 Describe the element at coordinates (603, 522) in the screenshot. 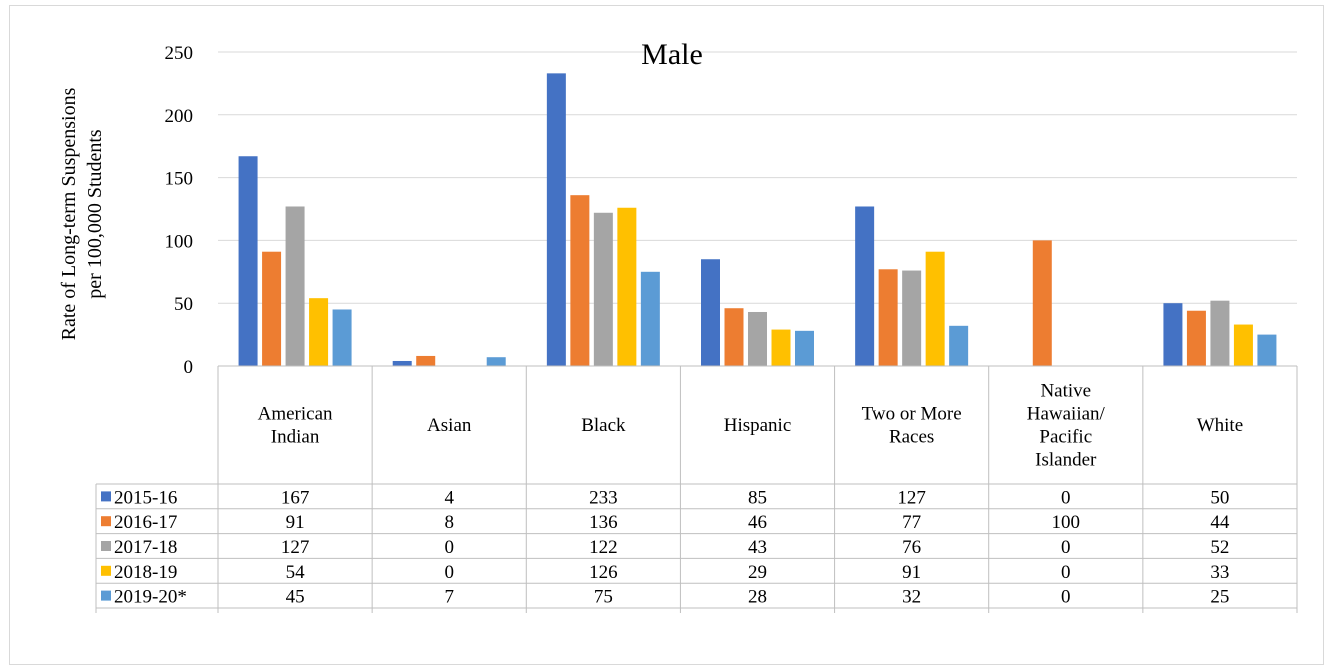

I see `data-label: 136` at that location.